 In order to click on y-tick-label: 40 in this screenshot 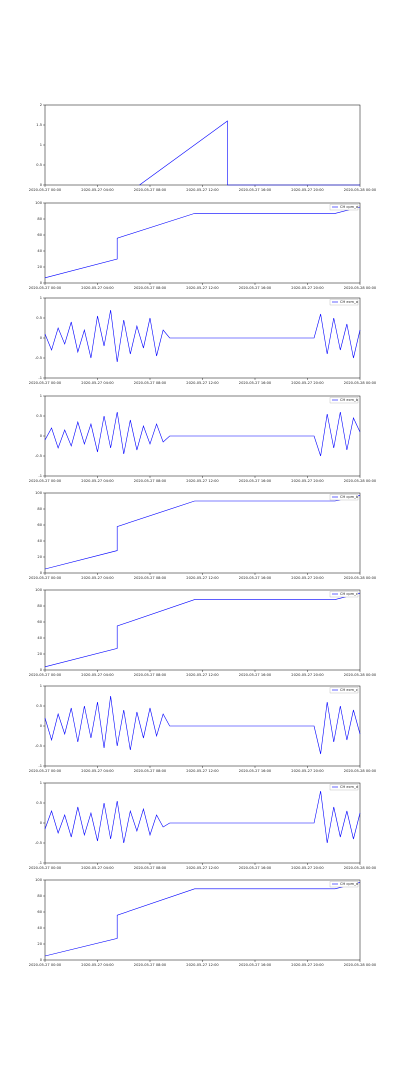, I will do `click(39, 638)`.